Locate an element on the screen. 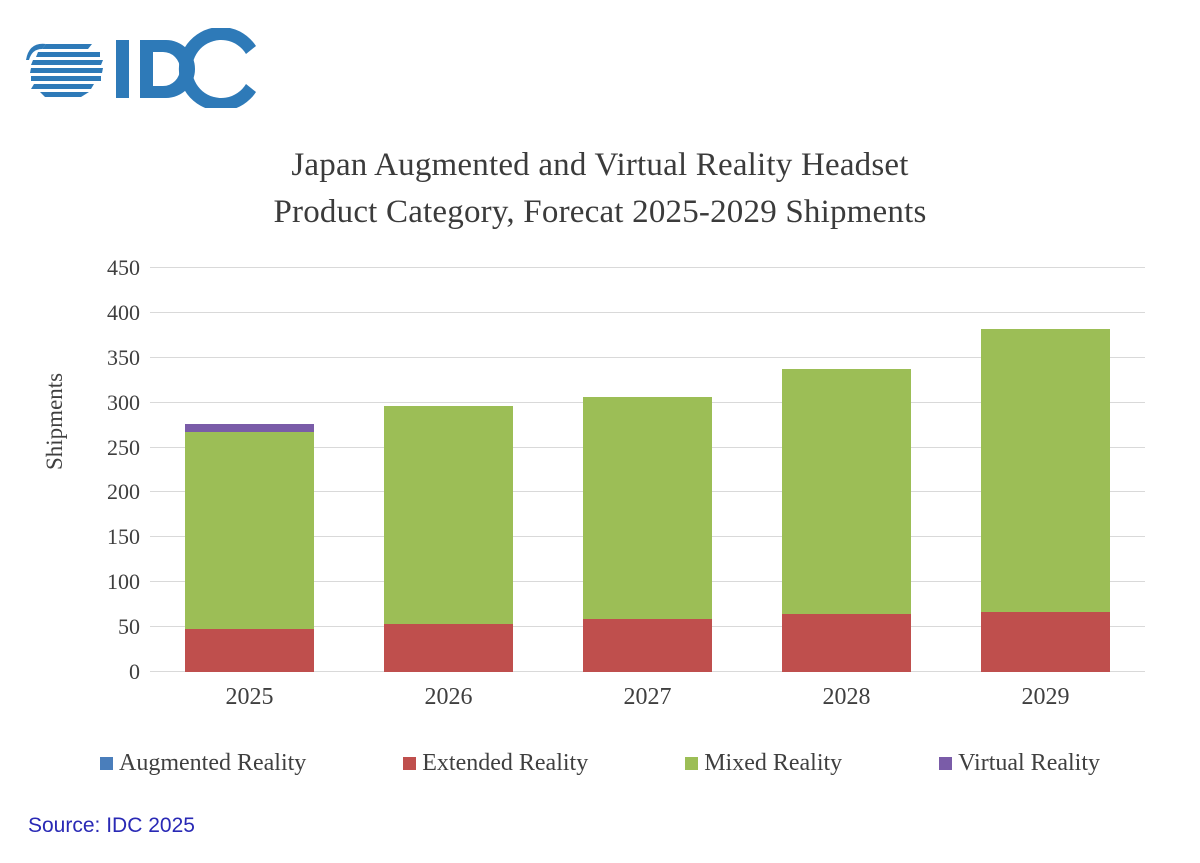  x-tick-label: 2028 is located at coordinates (846, 697).